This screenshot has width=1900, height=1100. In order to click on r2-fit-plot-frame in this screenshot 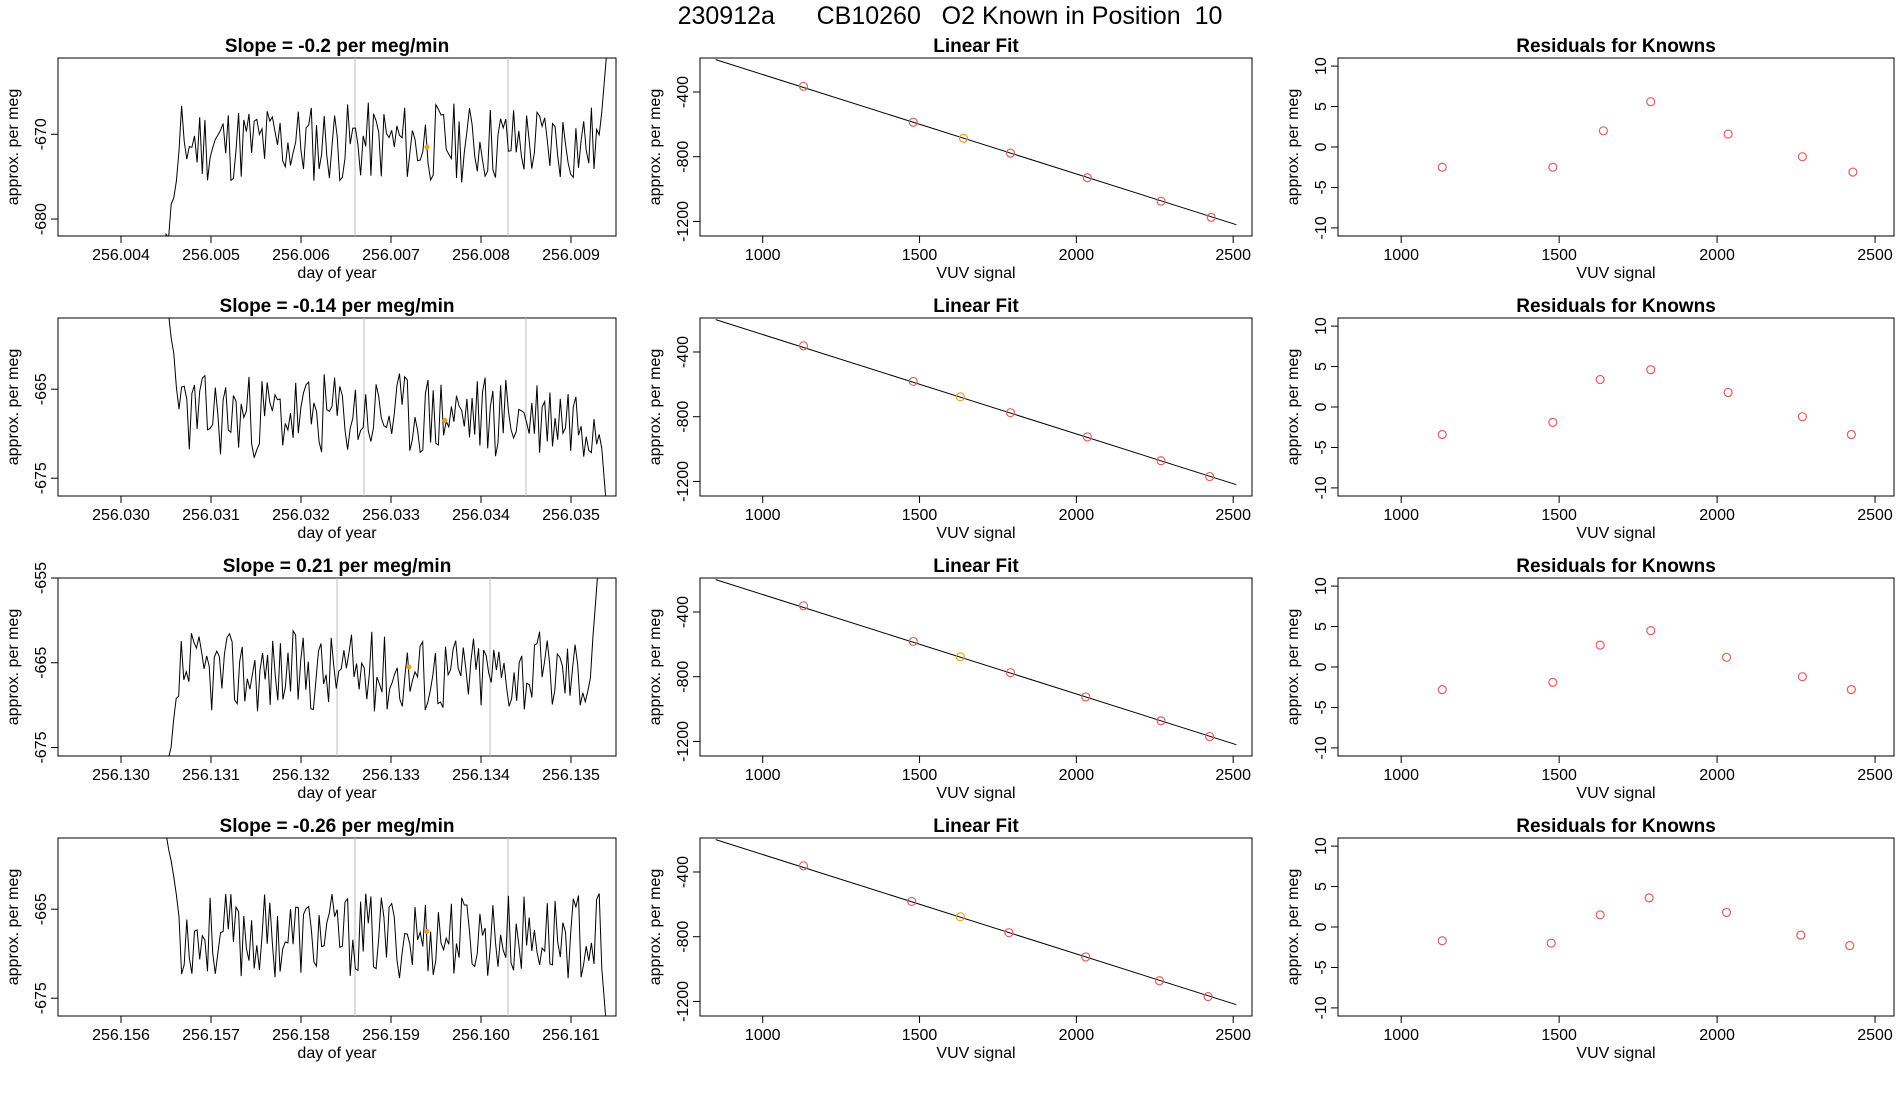, I will do `click(976, 407)`.